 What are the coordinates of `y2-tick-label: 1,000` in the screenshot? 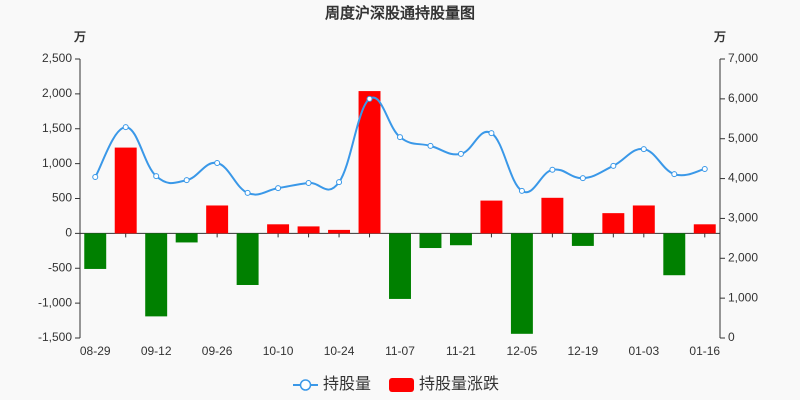 It's located at (743, 297).